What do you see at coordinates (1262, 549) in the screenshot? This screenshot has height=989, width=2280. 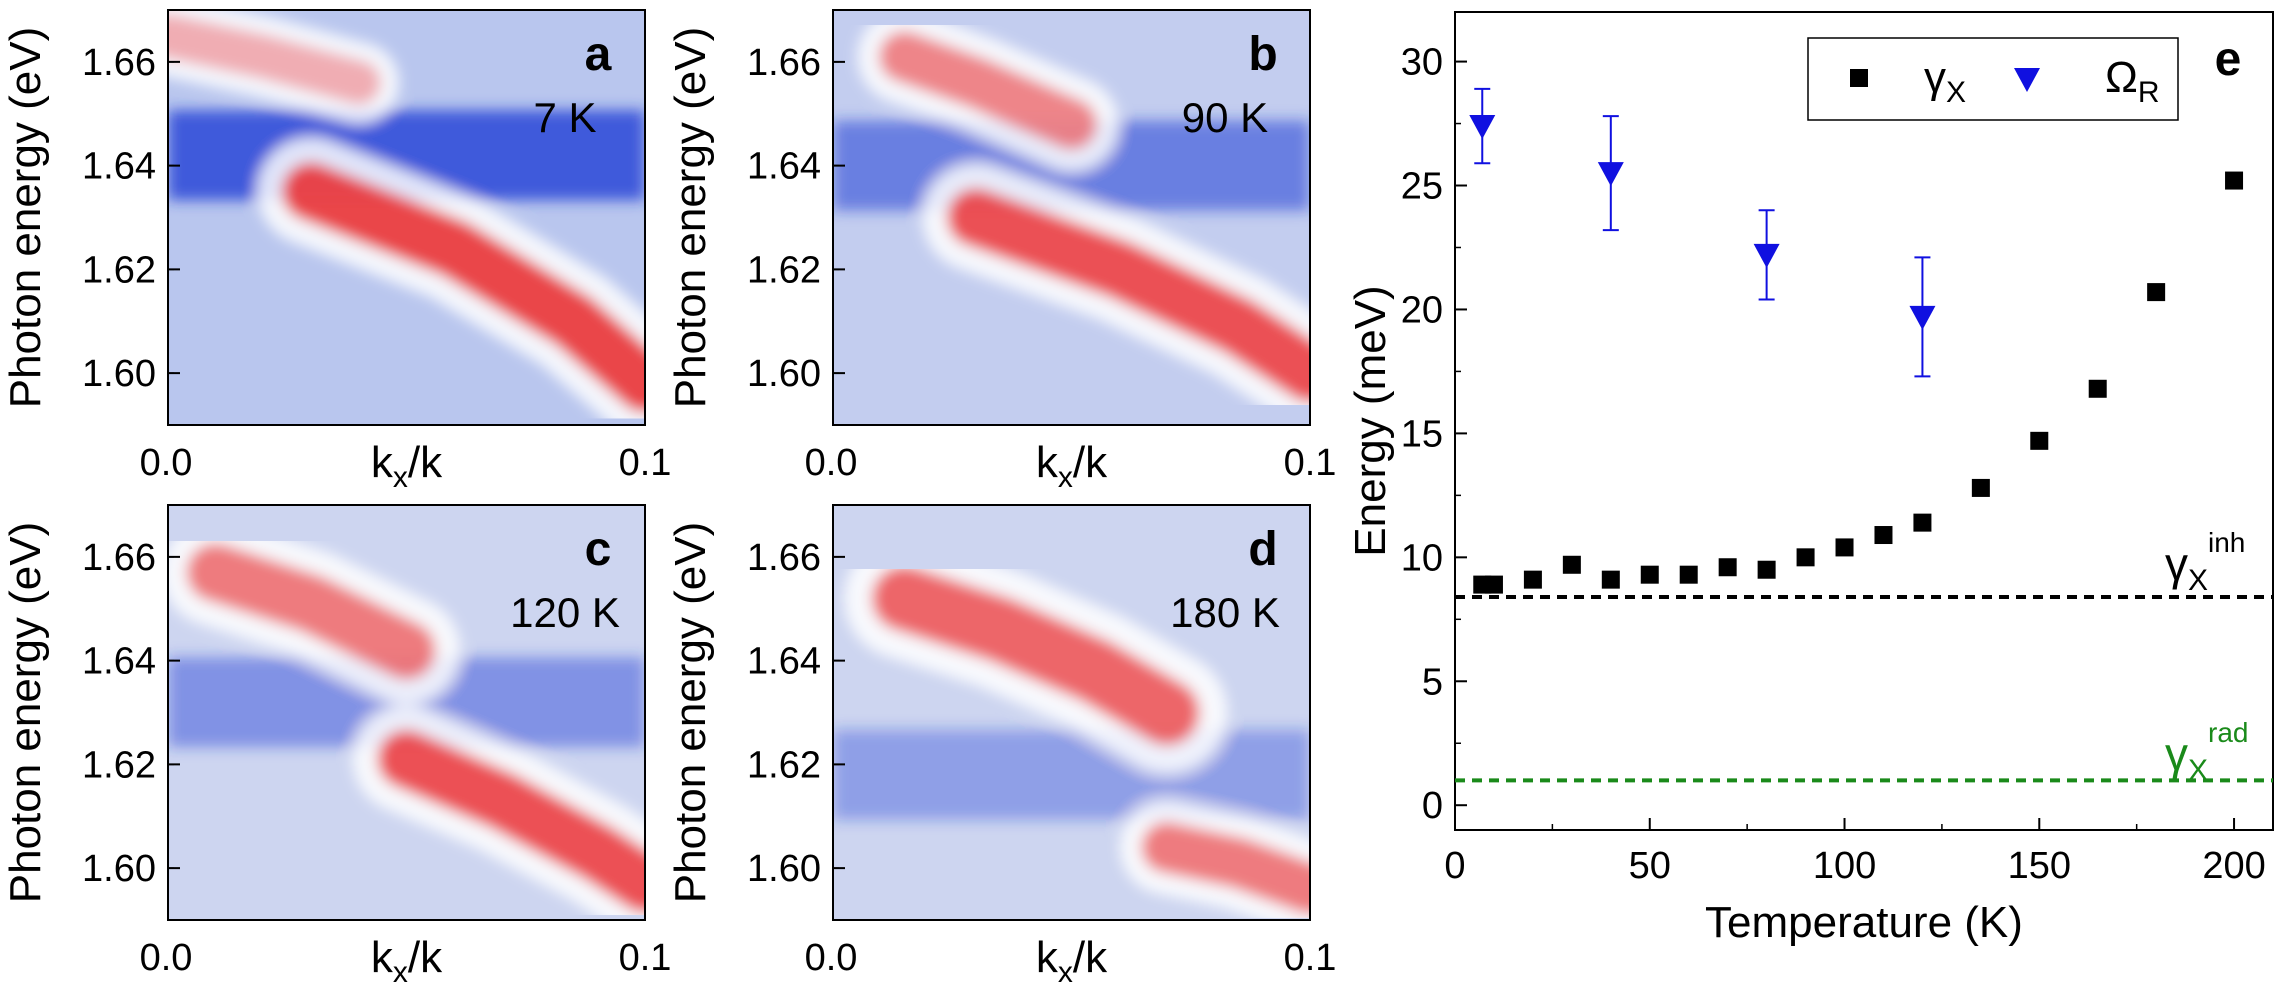 I see `panel-label: d` at bounding box center [1262, 549].